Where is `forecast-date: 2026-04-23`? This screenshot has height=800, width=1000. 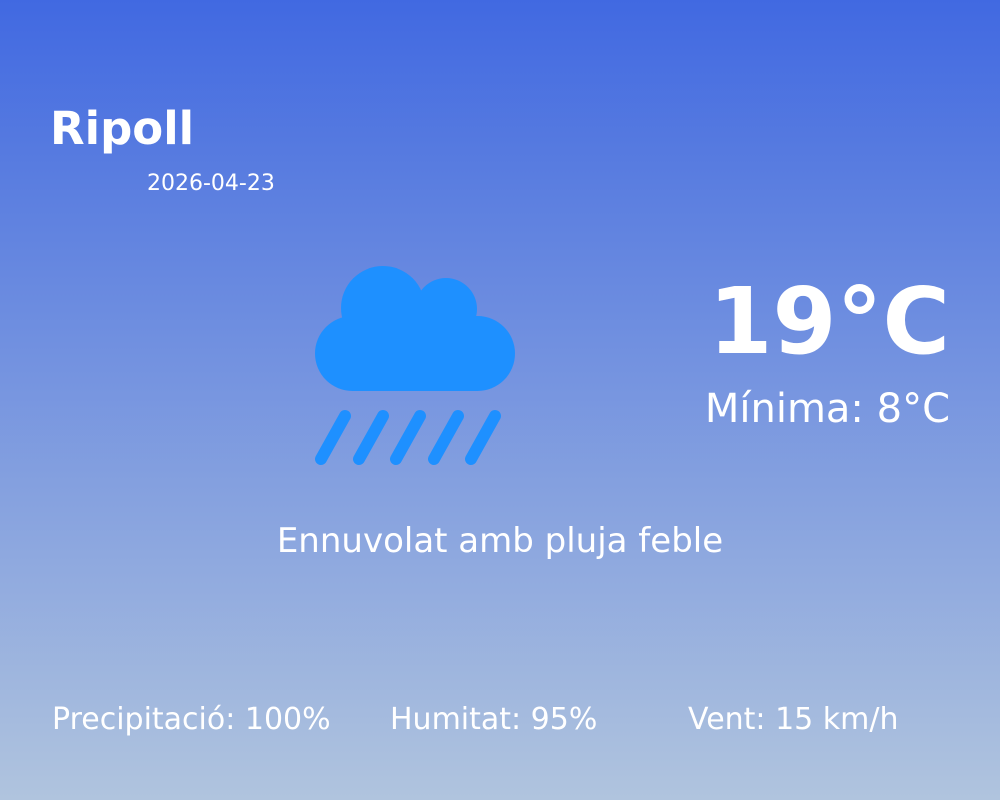 forecast-date: 2026-04-23 is located at coordinates (211, 183).